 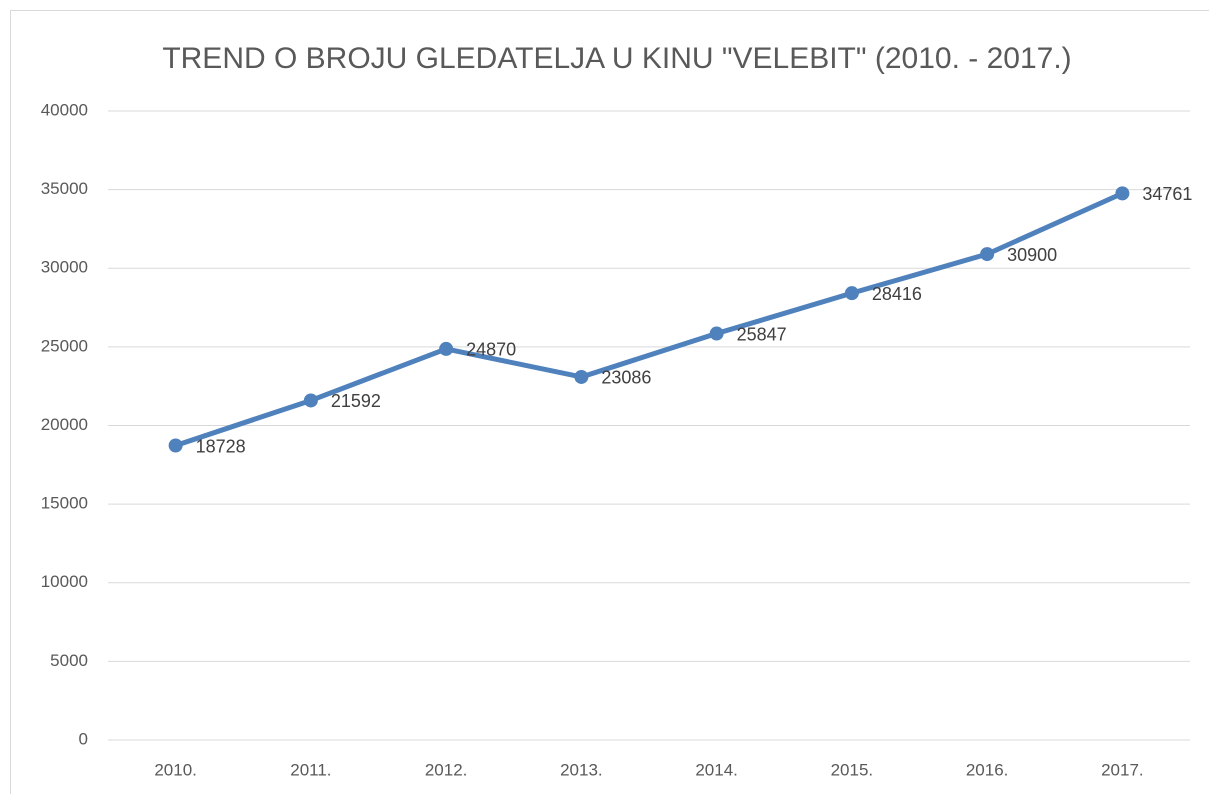 I want to click on x-tick-label: 2016., so click(x=987, y=769).